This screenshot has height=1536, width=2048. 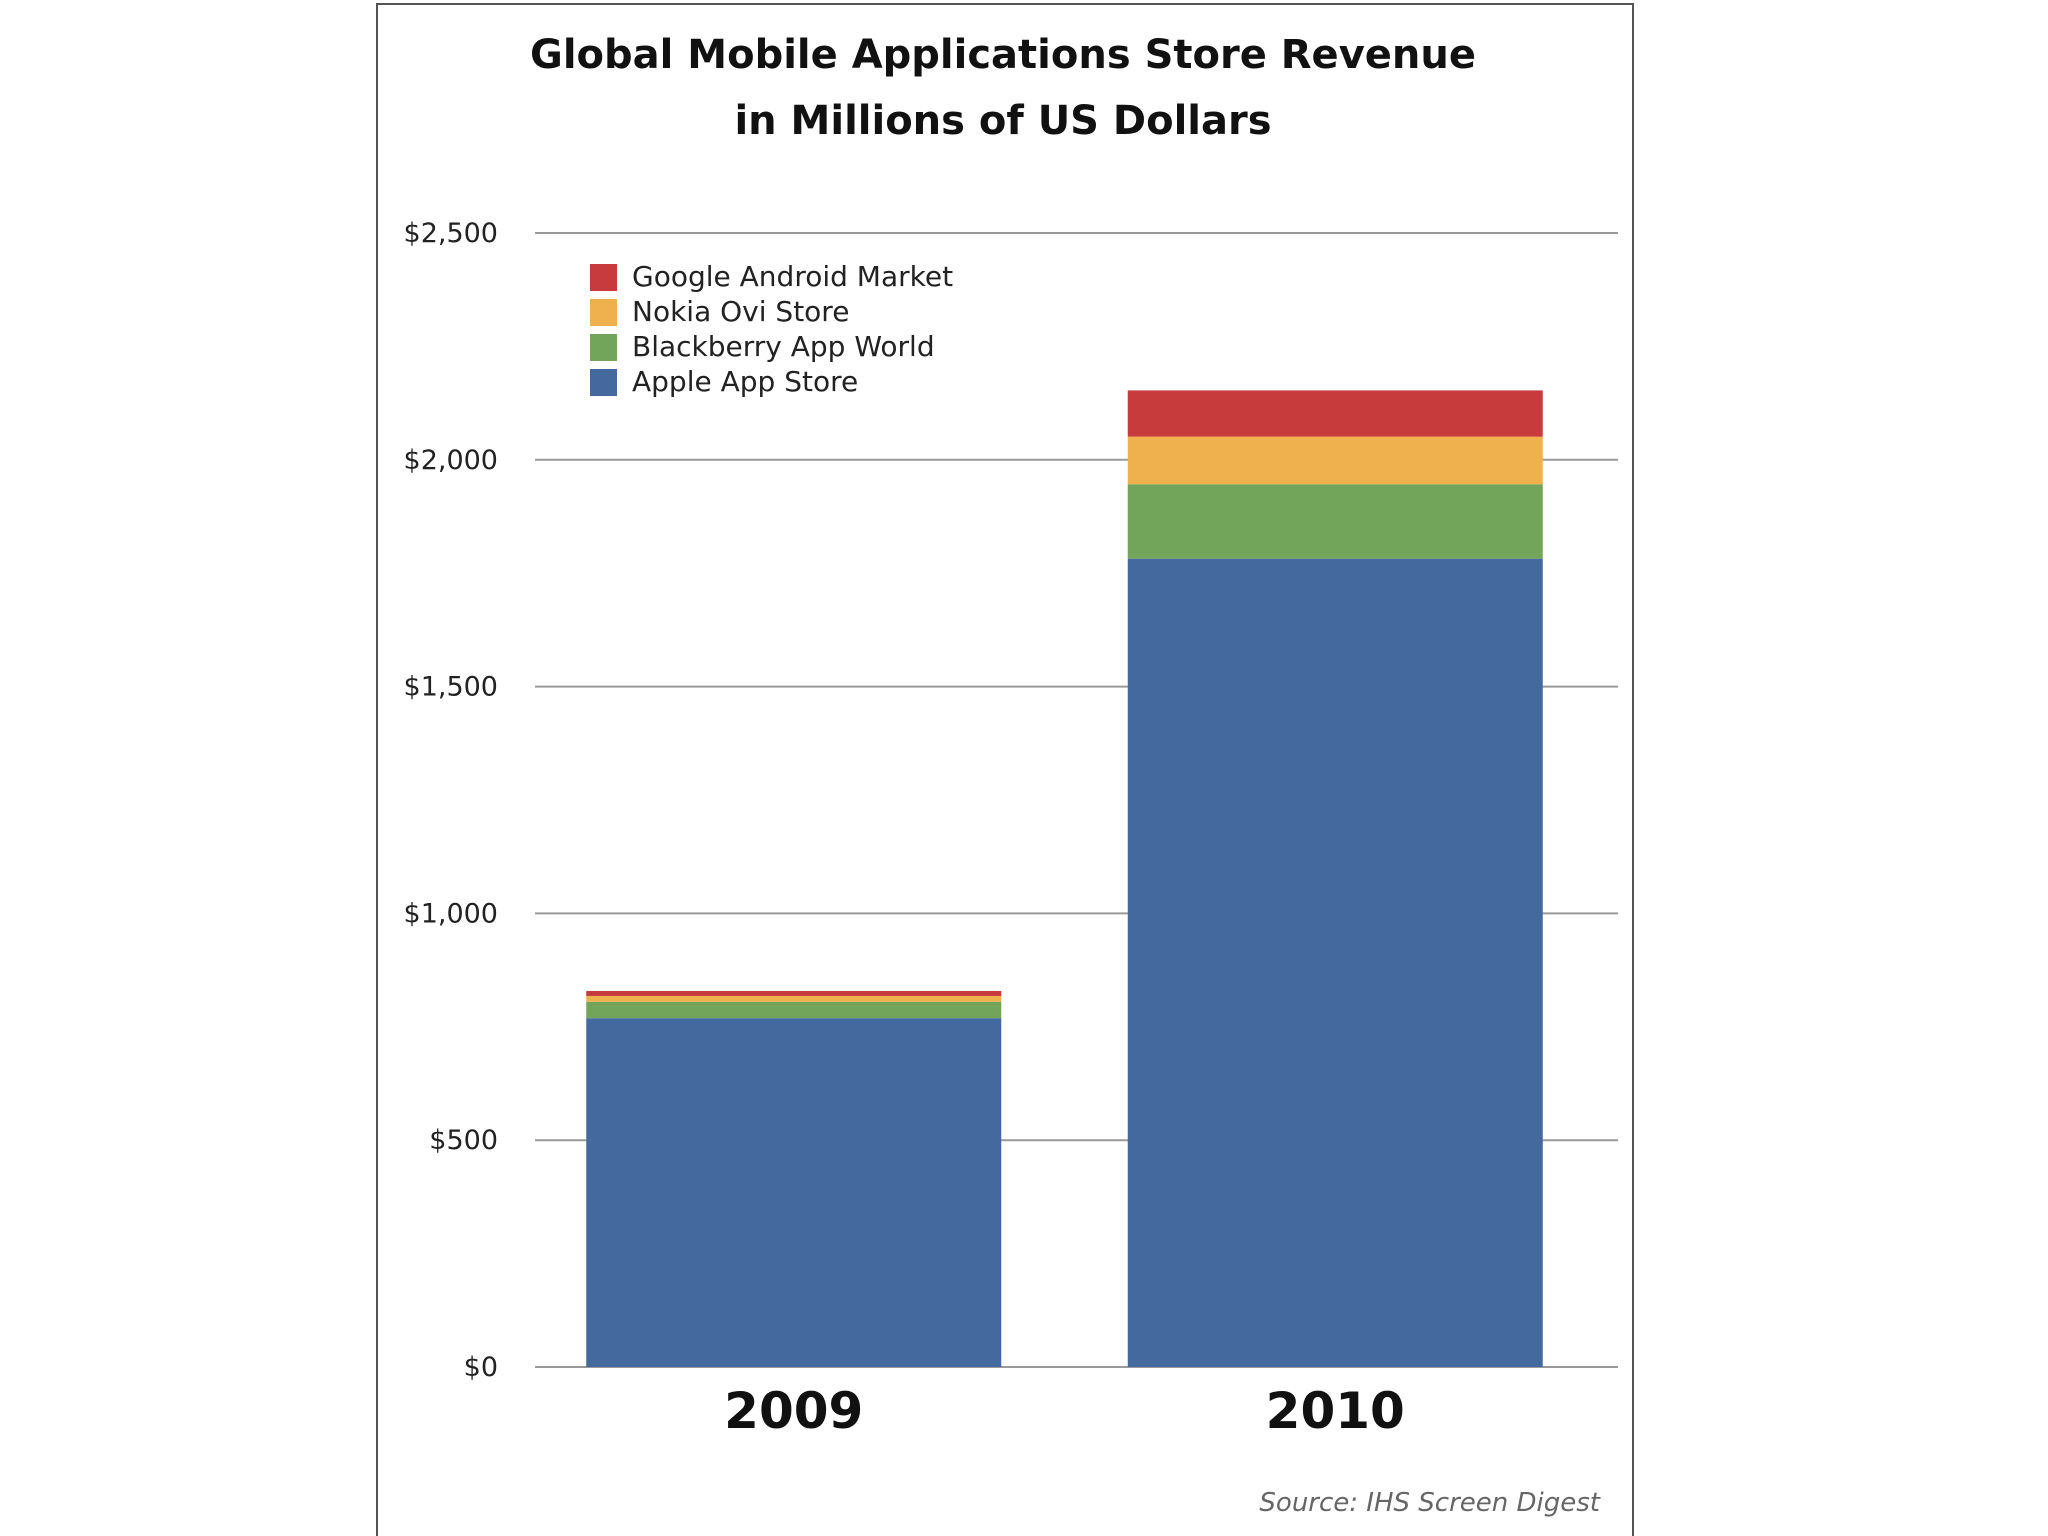 What do you see at coordinates (745, 381) in the screenshot?
I see `legend-label: Apple App Store` at bounding box center [745, 381].